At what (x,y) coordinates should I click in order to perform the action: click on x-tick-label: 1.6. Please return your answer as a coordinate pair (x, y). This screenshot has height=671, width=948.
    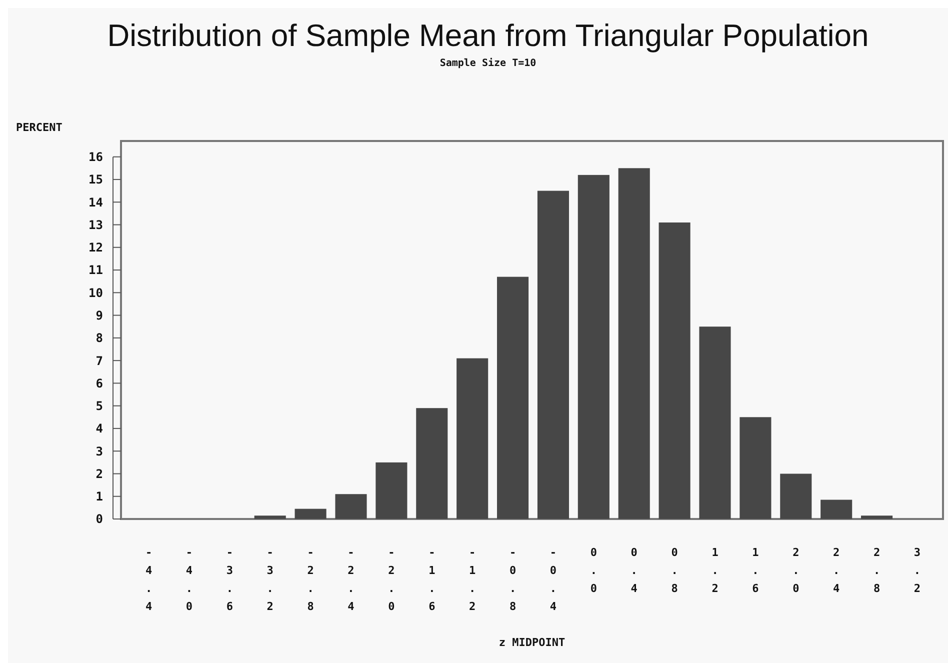
    Looking at the image, I should click on (756, 570).